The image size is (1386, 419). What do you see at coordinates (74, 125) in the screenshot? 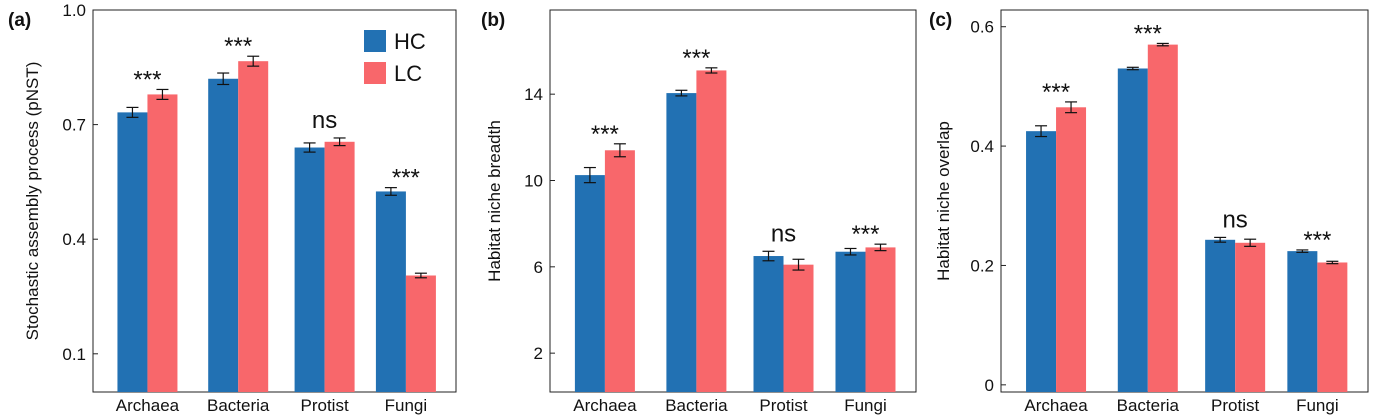
I see `y-tick-label: 0.7` at bounding box center [74, 125].